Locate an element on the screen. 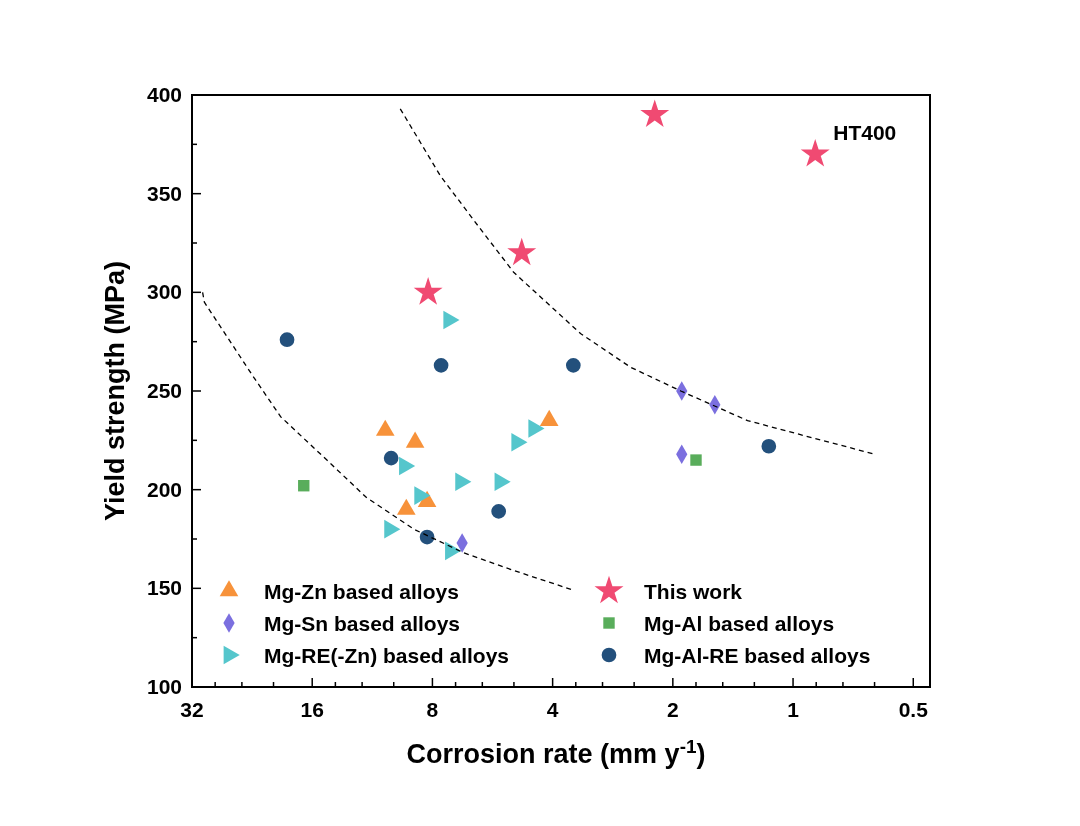 The width and height of the screenshot is (1080, 826). x-axis-title: Corrosion rate (mm y$^{-1}$) is located at coordinates (556, 752).